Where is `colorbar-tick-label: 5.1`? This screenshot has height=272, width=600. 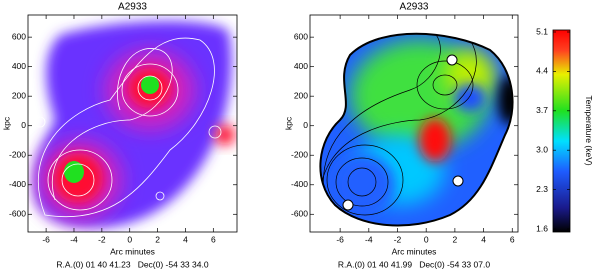
colorbar-tick-label: 5.1 is located at coordinates (542, 31).